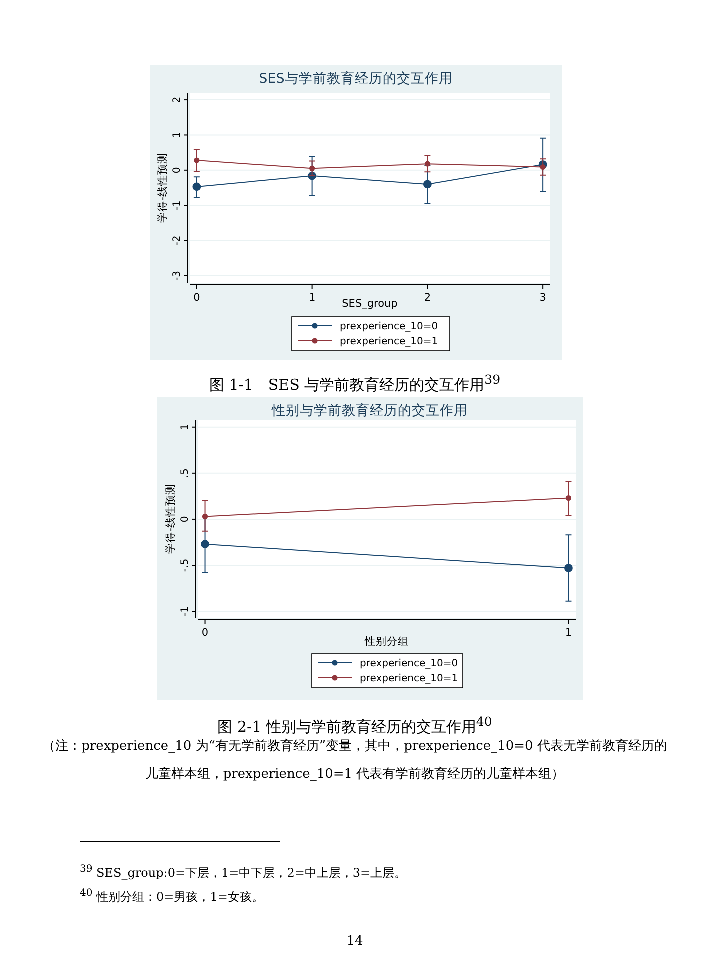 The width and height of the screenshot is (710, 963). Describe the element at coordinates (185, 565) in the screenshot. I see `y-tick-label: -.5` at that location.